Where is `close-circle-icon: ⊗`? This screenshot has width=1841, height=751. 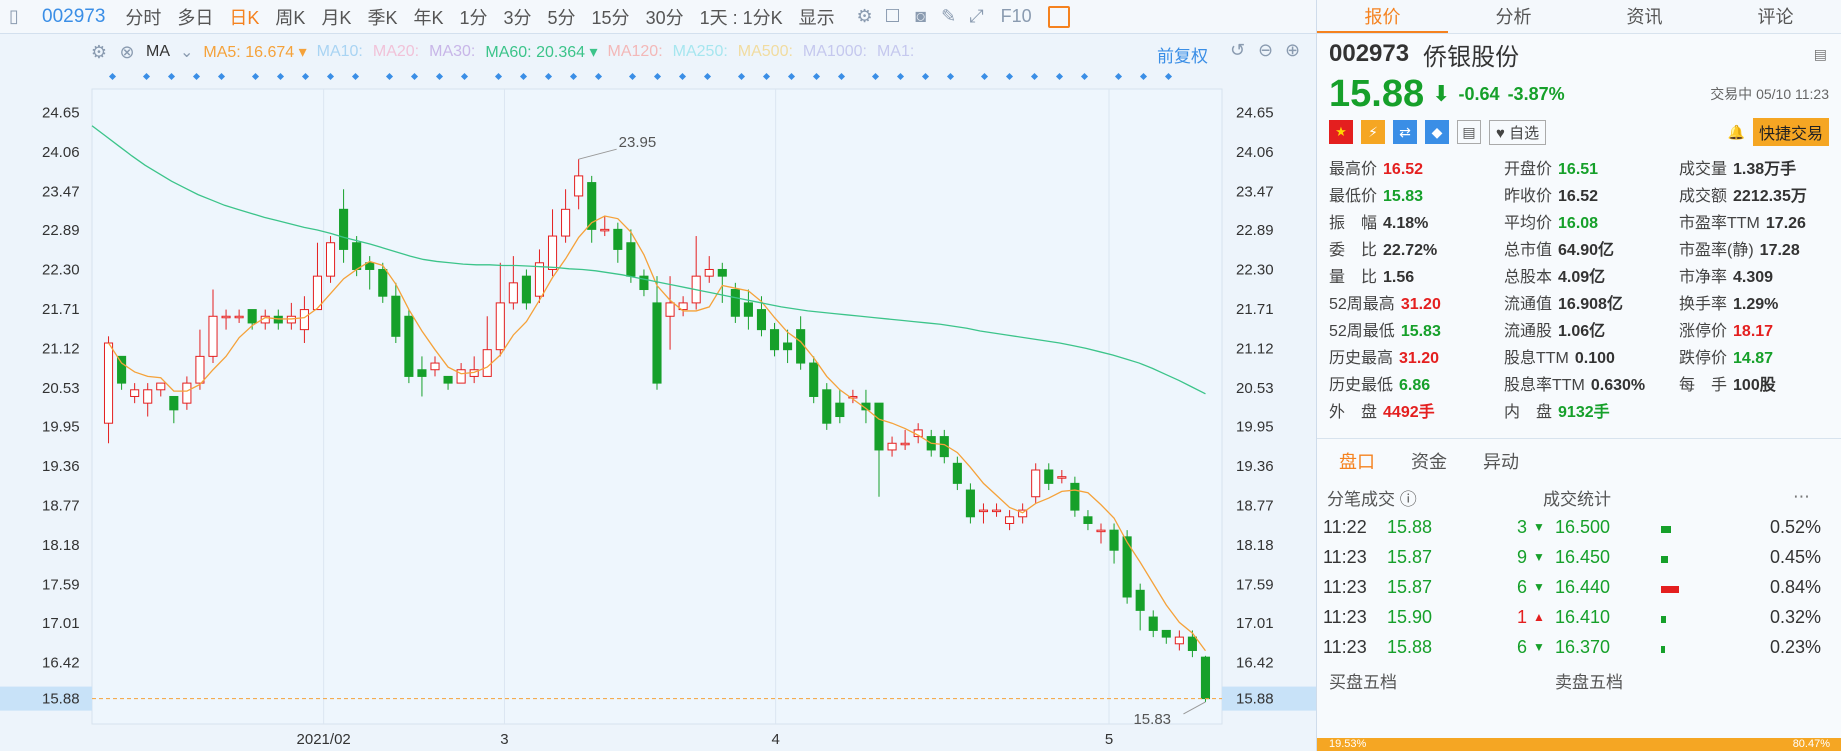
close-circle-icon: ⊗ is located at coordinates (127, 51).